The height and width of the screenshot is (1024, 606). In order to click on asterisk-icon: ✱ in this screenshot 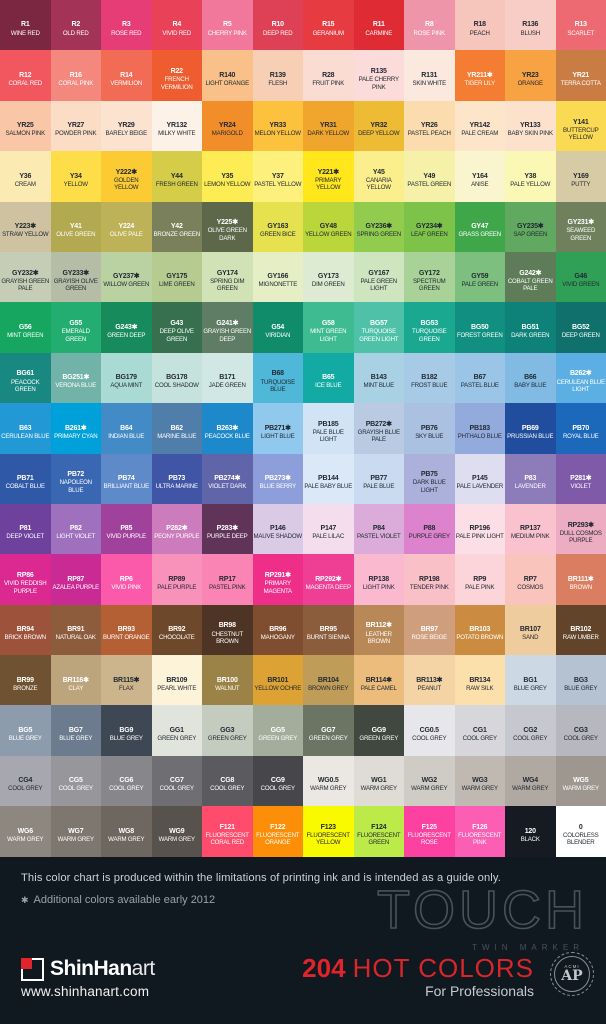, I will do `click(25, 900)`.